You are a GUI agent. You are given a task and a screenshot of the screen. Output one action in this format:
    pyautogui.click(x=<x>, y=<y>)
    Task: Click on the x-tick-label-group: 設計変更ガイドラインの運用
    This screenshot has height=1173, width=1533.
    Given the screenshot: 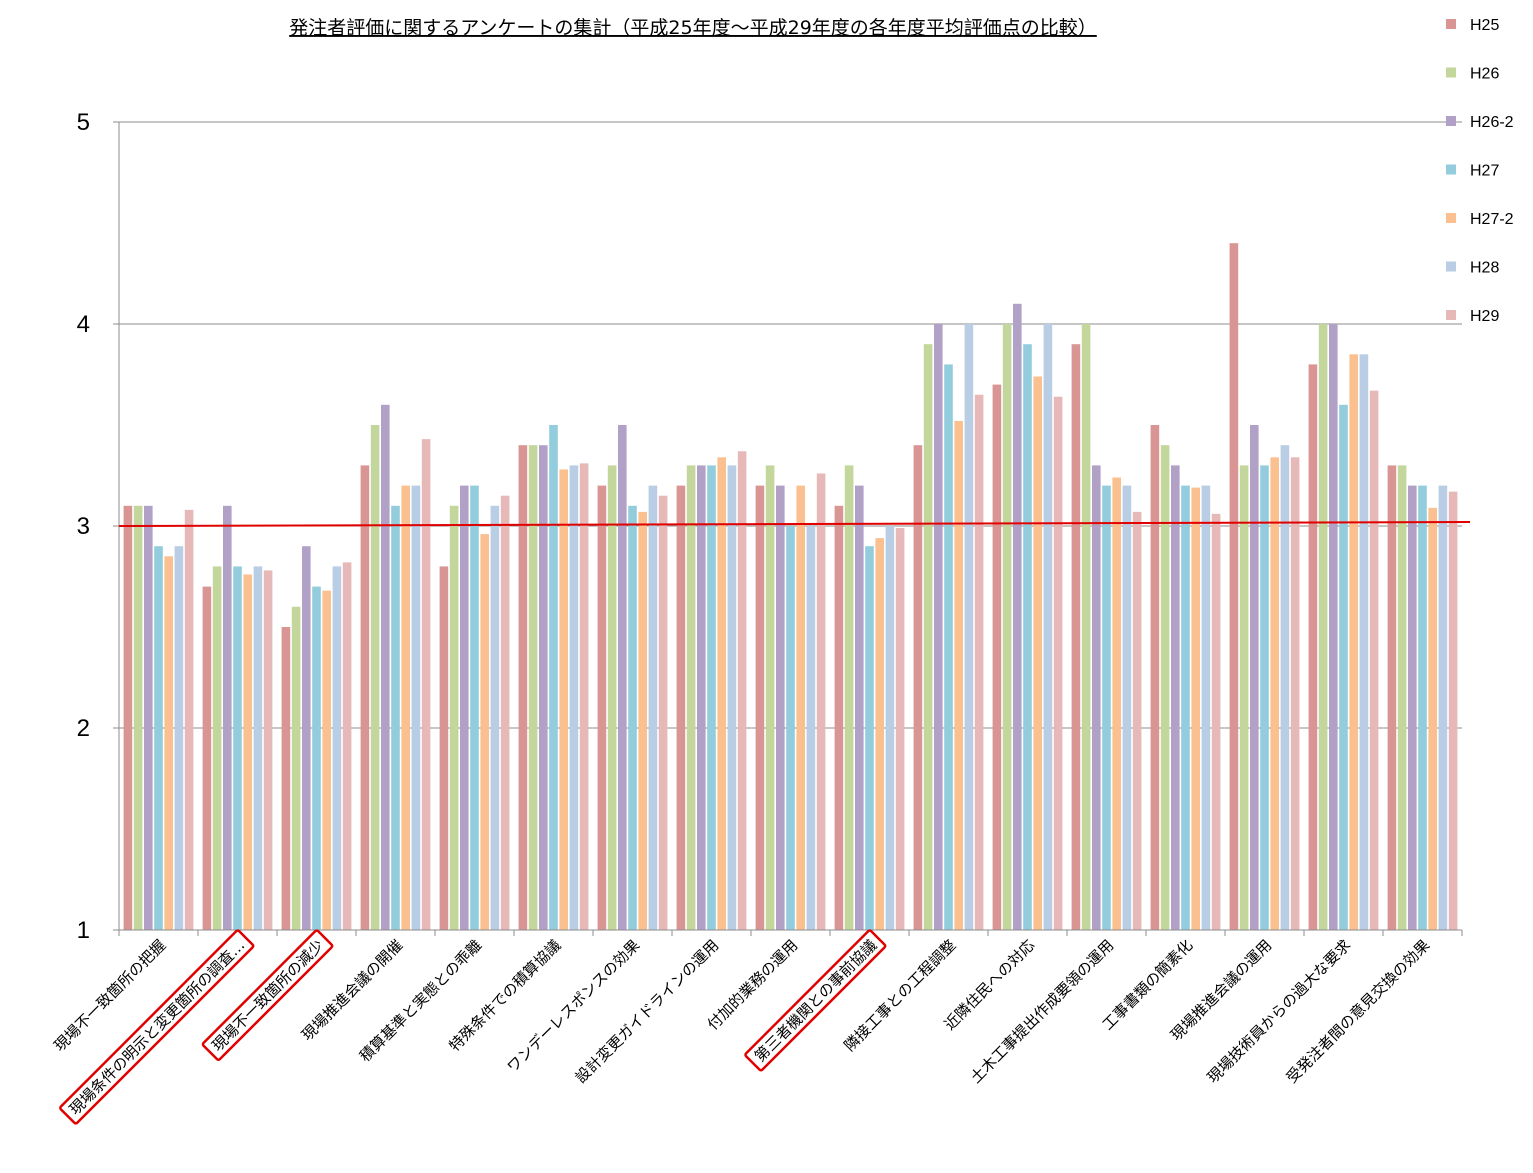 What is the action you would take?
    pyautogui.click(x=647, y=1011)
    